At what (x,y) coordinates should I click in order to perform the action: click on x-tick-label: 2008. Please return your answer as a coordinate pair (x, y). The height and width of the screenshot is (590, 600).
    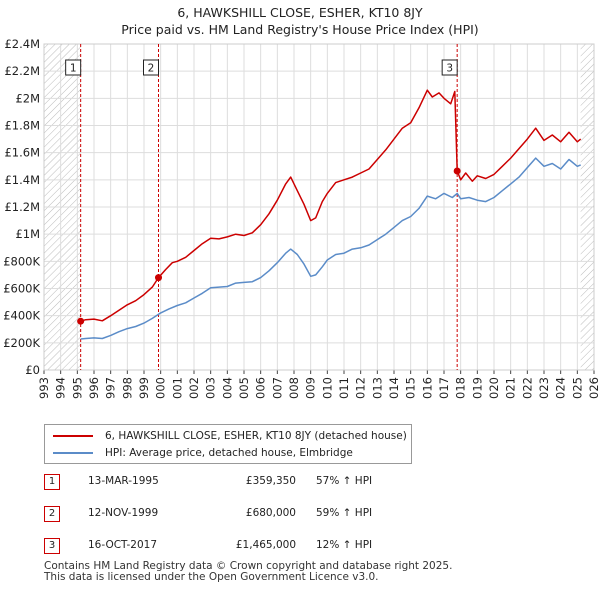
    Looking at the image, I should click on (294, 388).